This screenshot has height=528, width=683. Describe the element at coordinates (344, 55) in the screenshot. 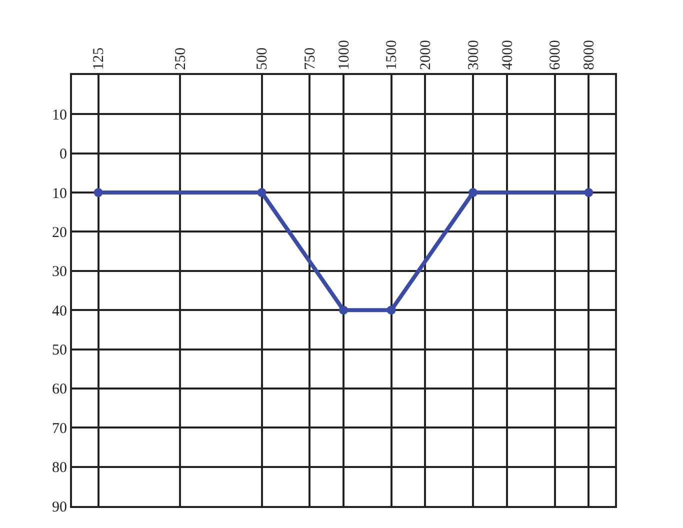

I see `x-tick-label: 1000` at that location.